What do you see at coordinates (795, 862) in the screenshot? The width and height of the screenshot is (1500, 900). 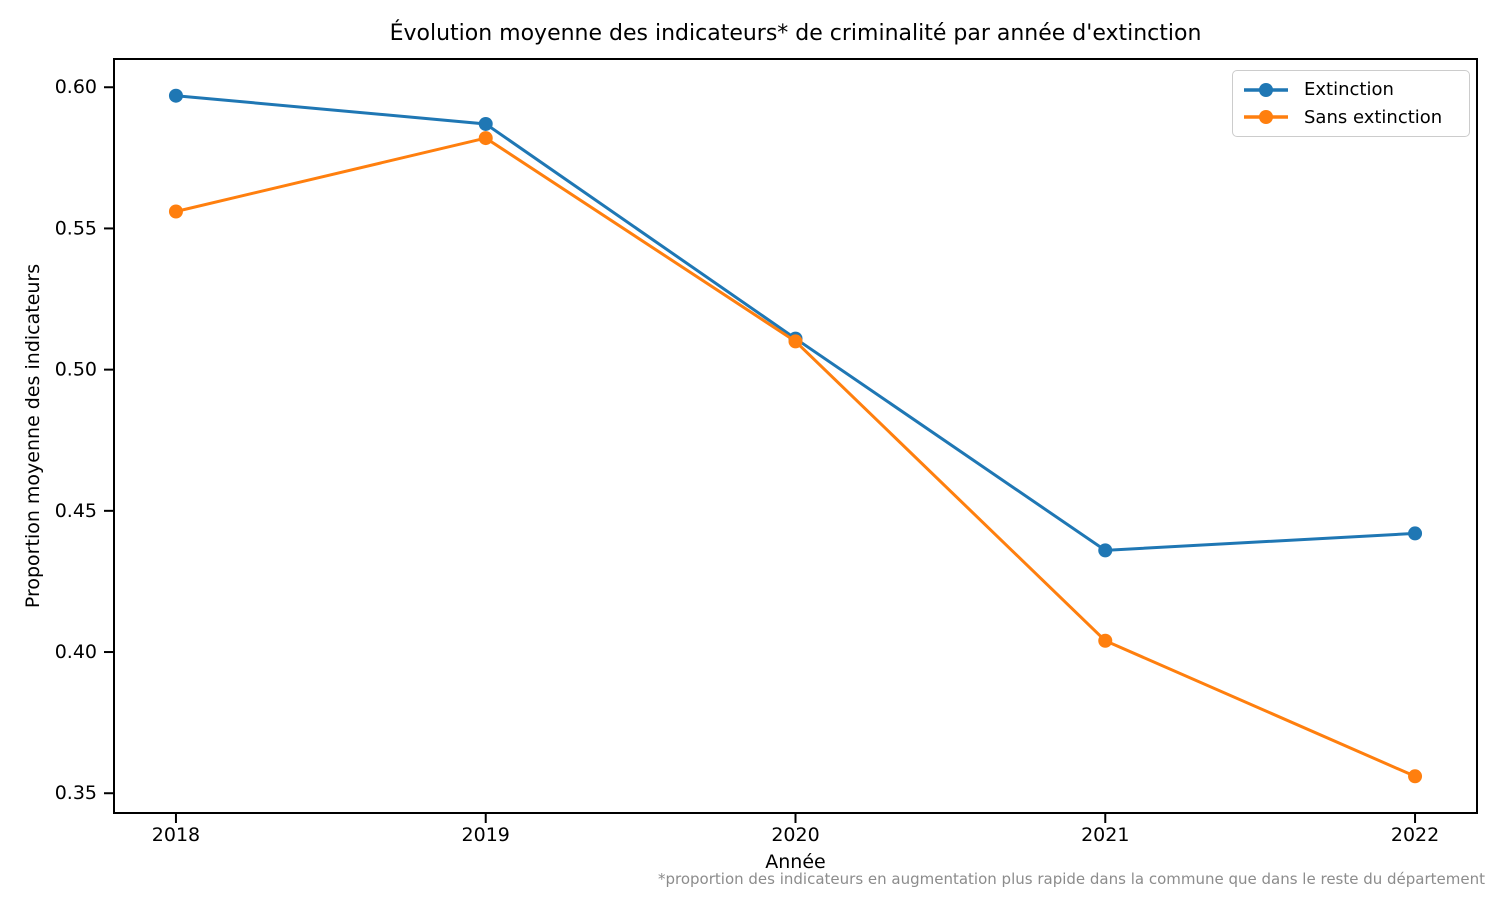 I see `x-axis-label: Année` at bounding box center [795, 862].